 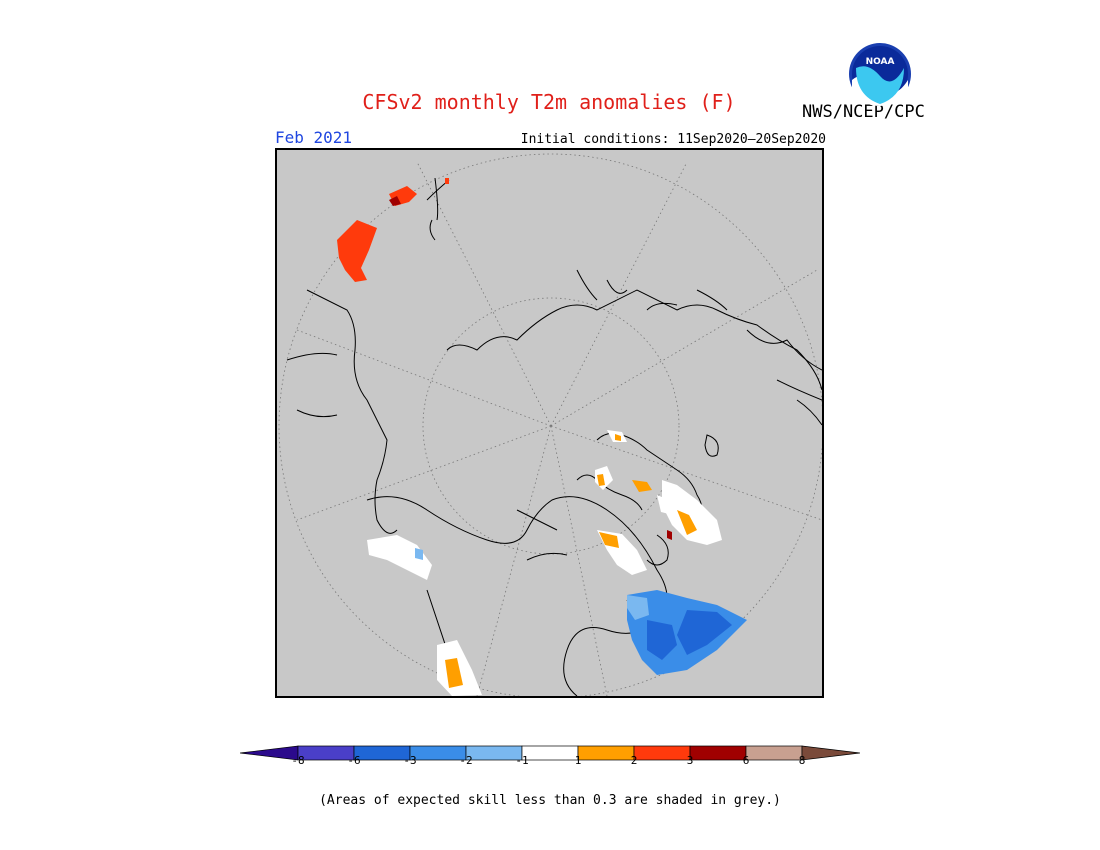 I want to click on noaa-logo: NOAA, so click(x=880, y=74).